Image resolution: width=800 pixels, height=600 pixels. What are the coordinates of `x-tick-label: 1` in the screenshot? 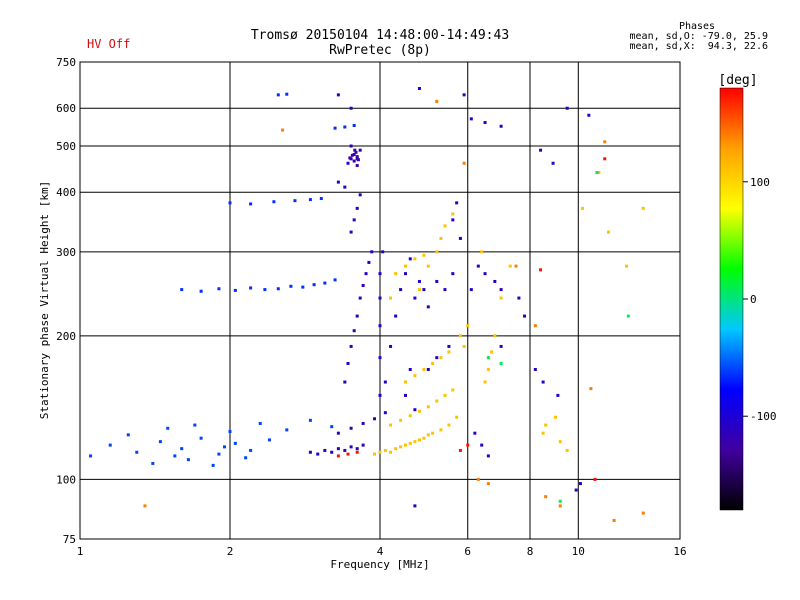 It's located at (80, 551).